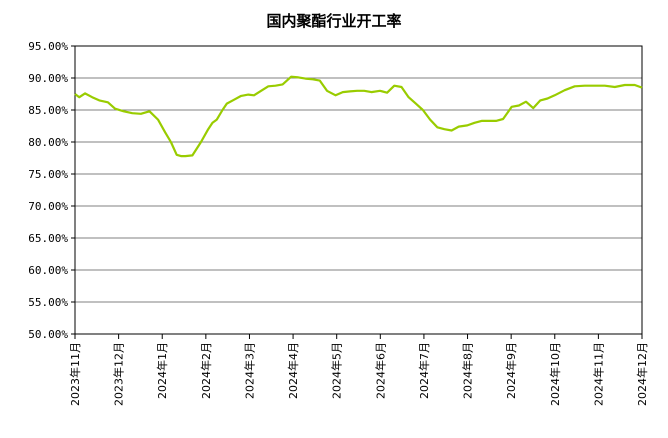 This screenshot has width=668, height=438. I want to click on y-tick-label: 65.00%, so click(48, 238).